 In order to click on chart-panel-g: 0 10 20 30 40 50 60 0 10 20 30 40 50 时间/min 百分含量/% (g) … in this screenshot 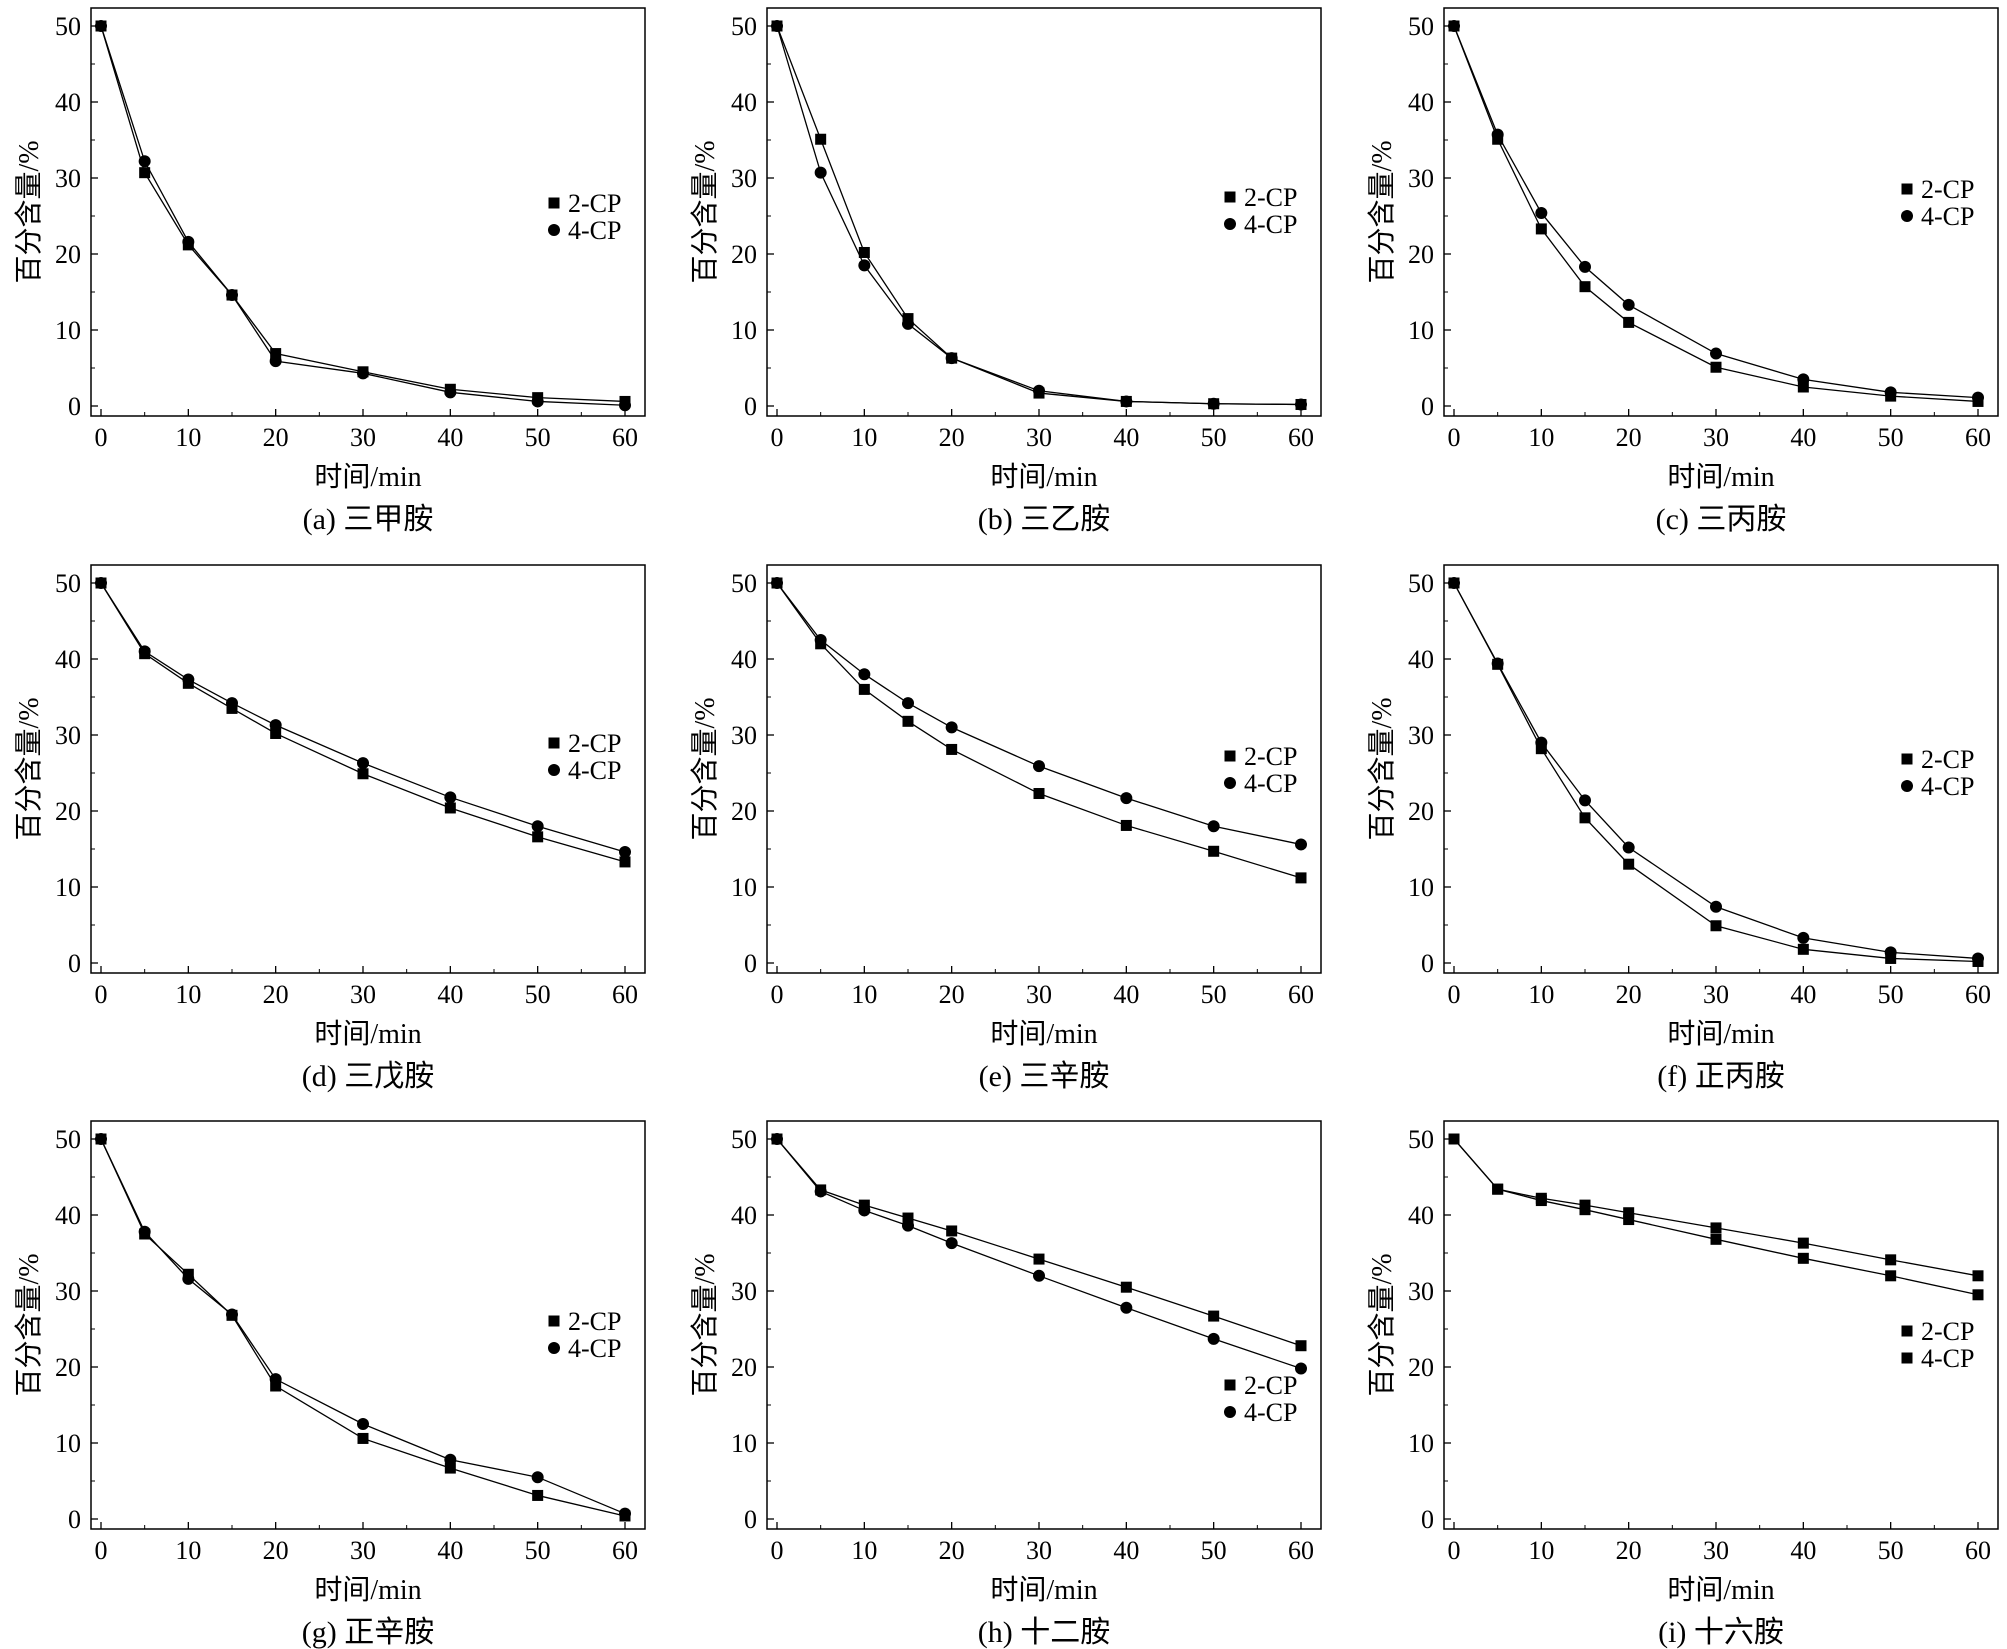, I will do `click(329, 1384)`.